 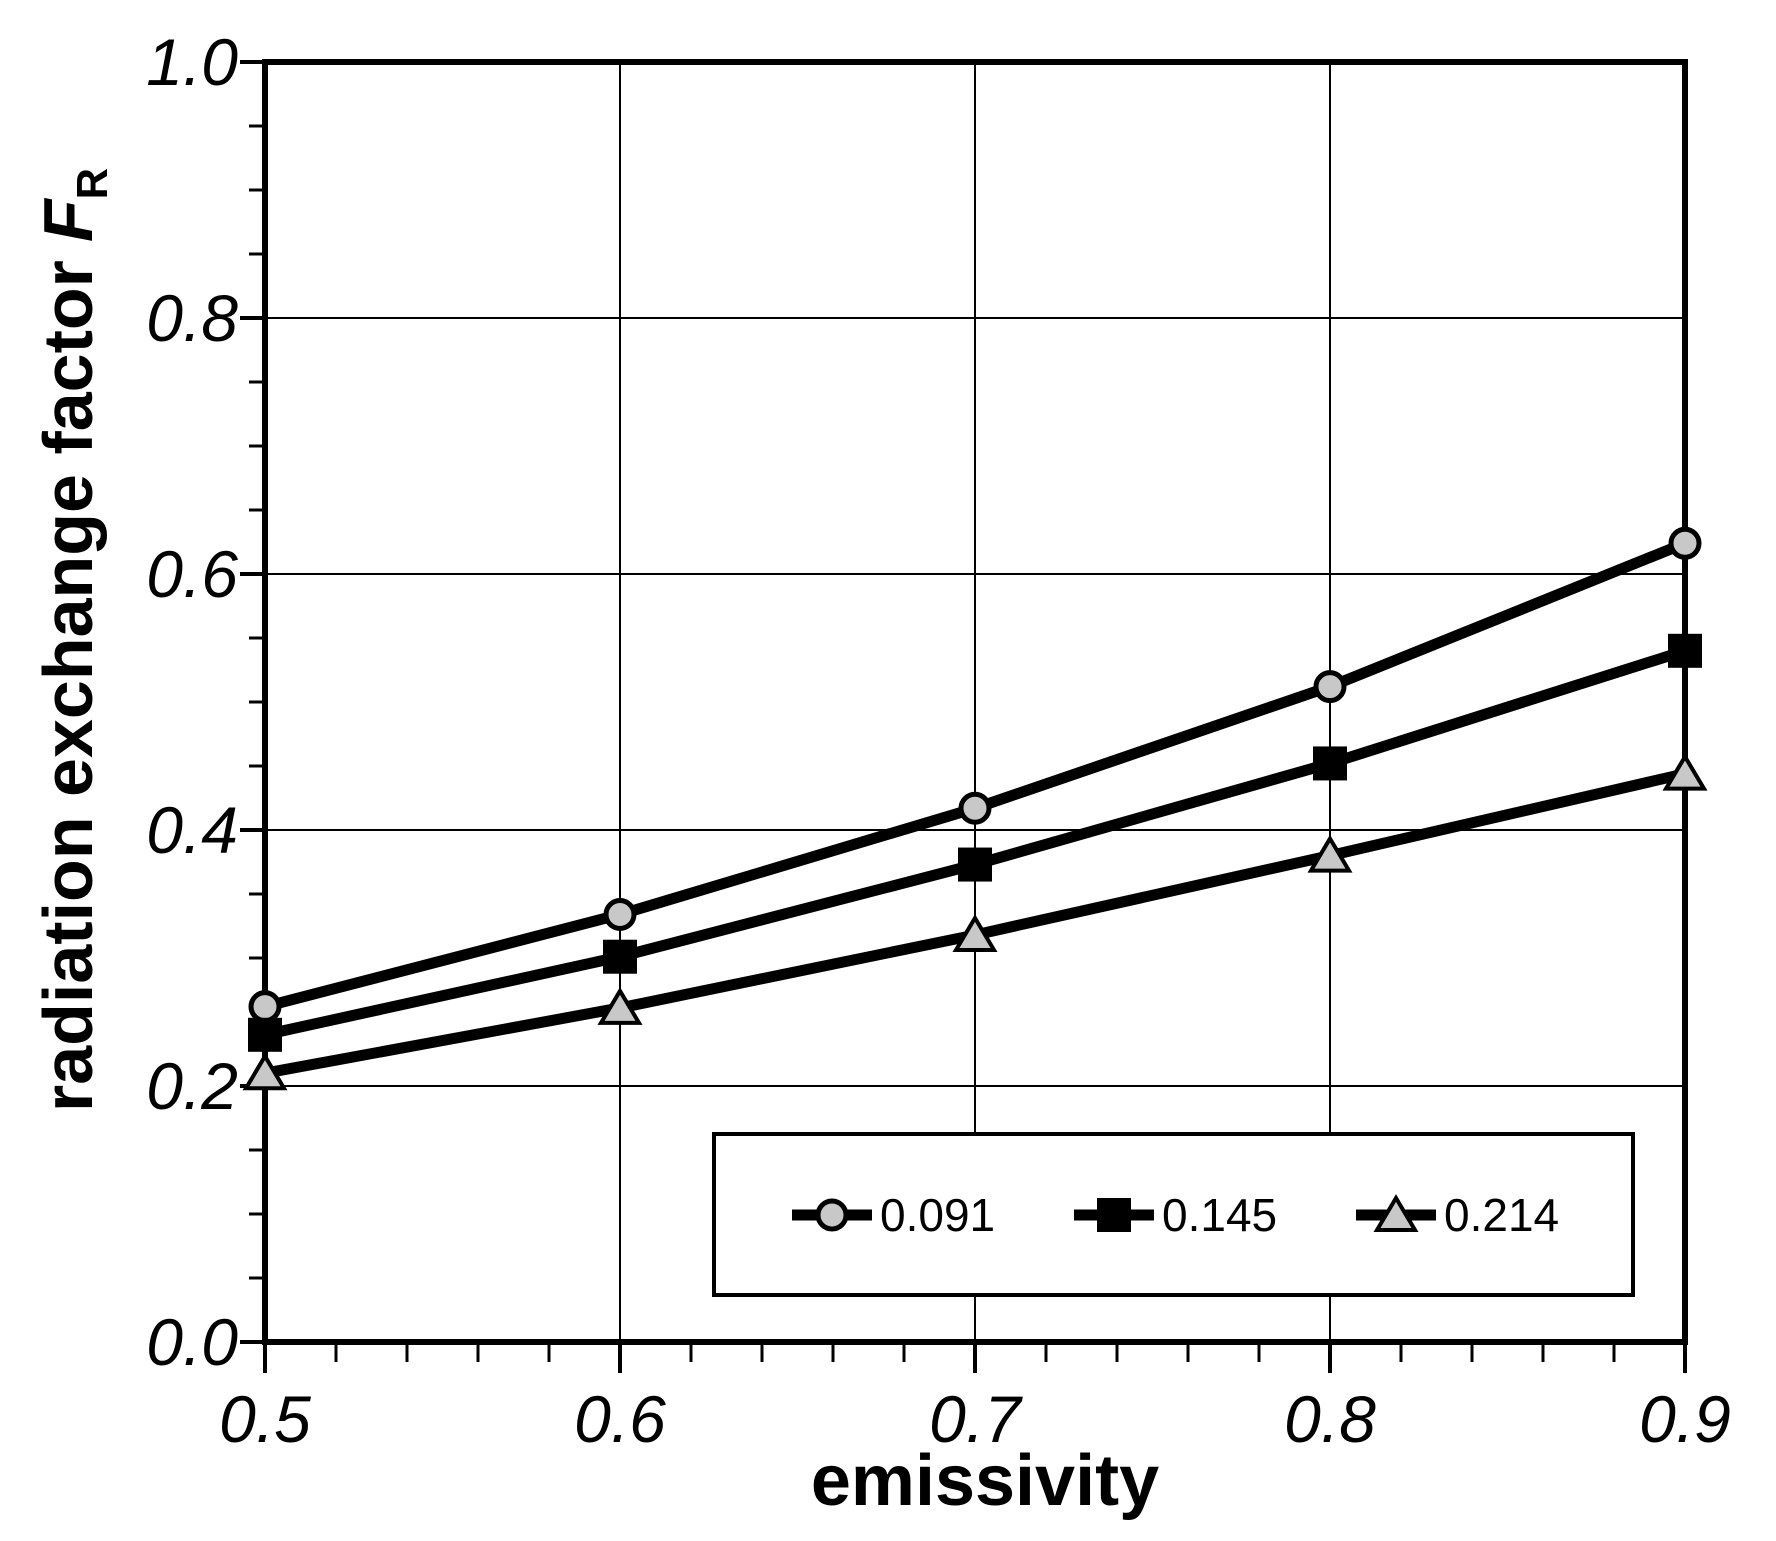 What do you see at coordinates (192, 1086) in the screenshot?
I see `y-tick-label: 0.2` at bounding box center [192, 1086].